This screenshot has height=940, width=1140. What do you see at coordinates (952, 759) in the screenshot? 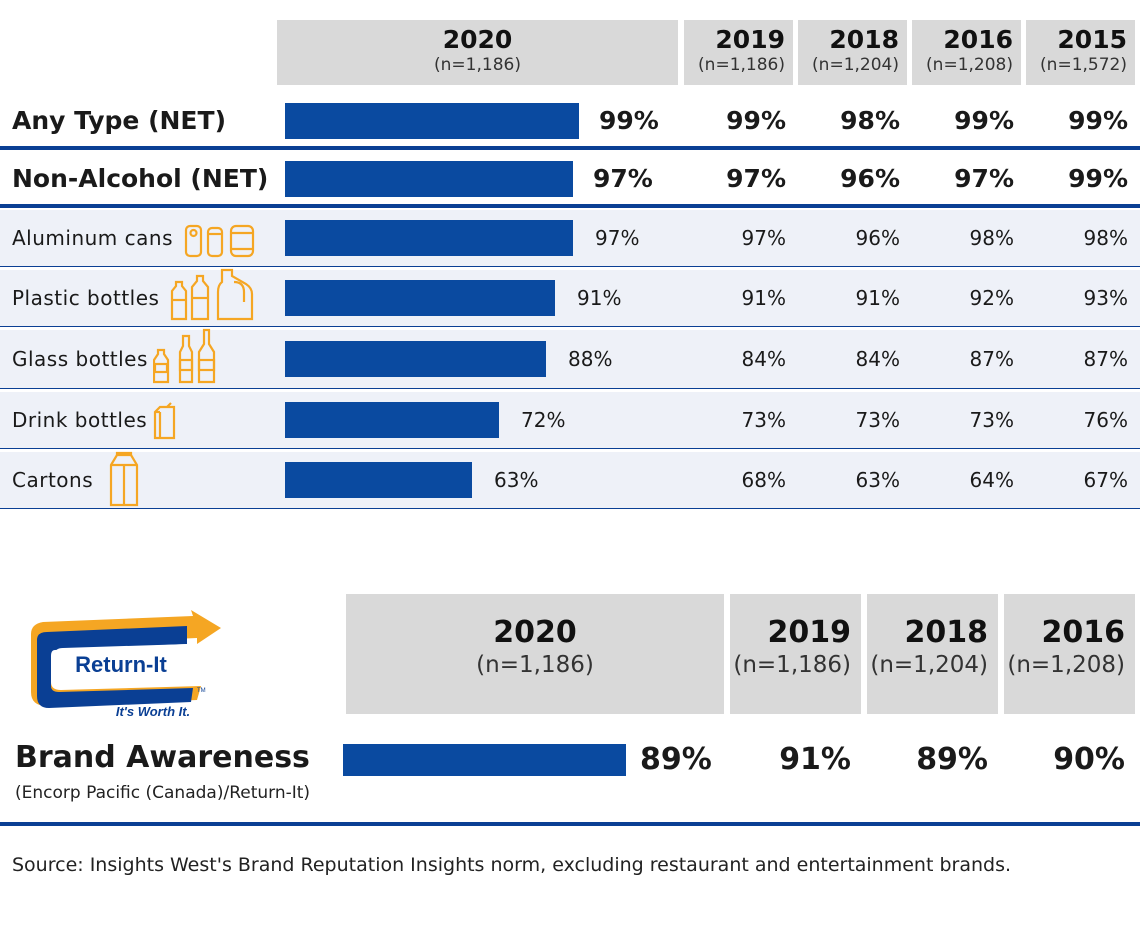
I see `brand-value-2018: 89%` at bounding box center [952, 759].